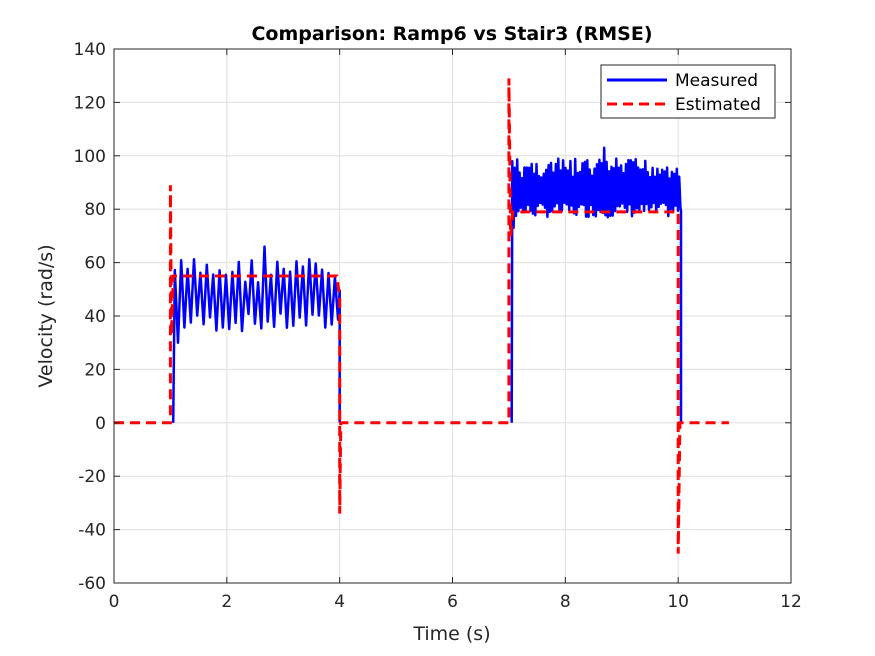  What do you see at coordinates (339, 602) in the screenshot?
I see `x-tick-label: 4` at bounding box center [339, 602].